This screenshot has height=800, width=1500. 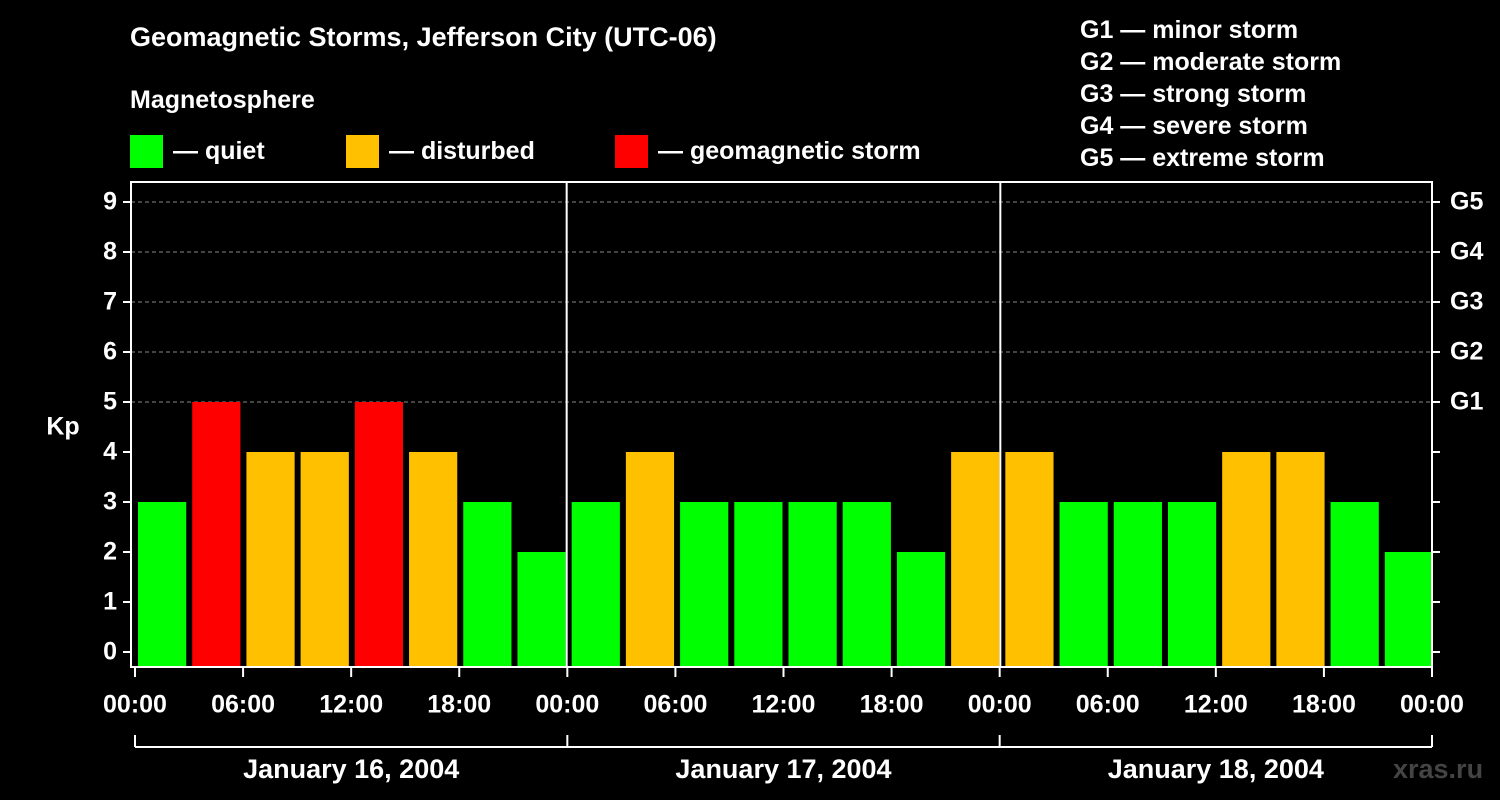 I want to click on y-tick-label: 4, so click(x=110, y=452).